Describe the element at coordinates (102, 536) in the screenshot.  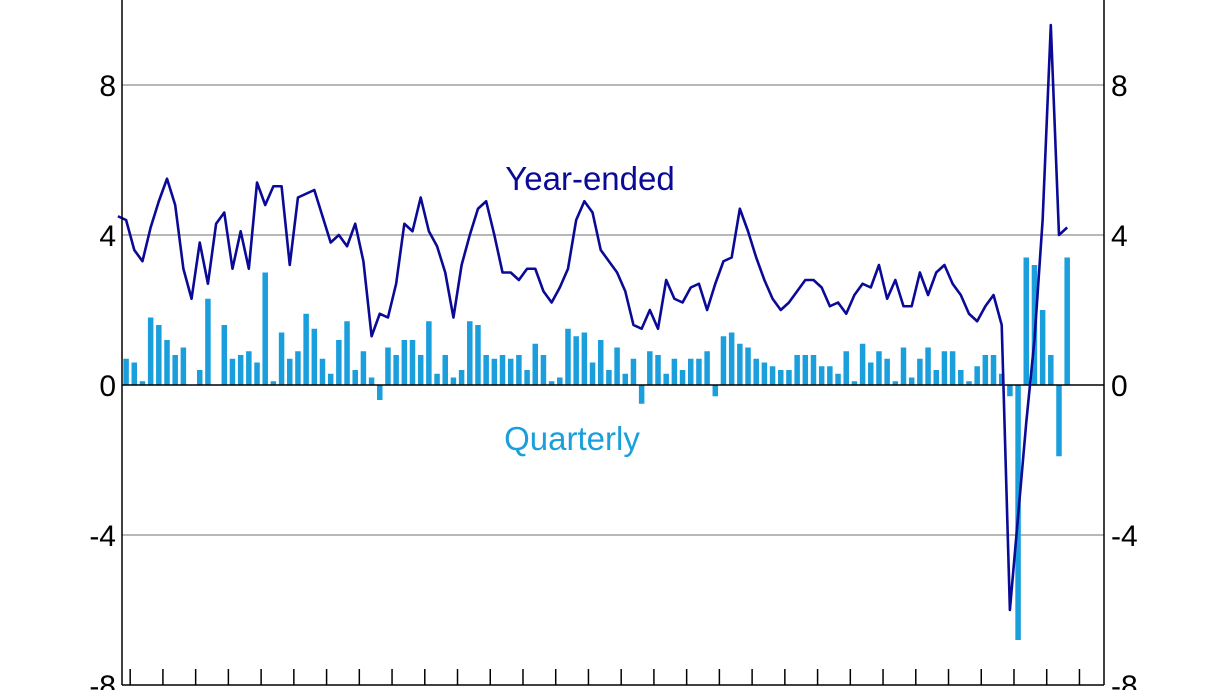
I see `y-tick-label-left: -4` at that location.